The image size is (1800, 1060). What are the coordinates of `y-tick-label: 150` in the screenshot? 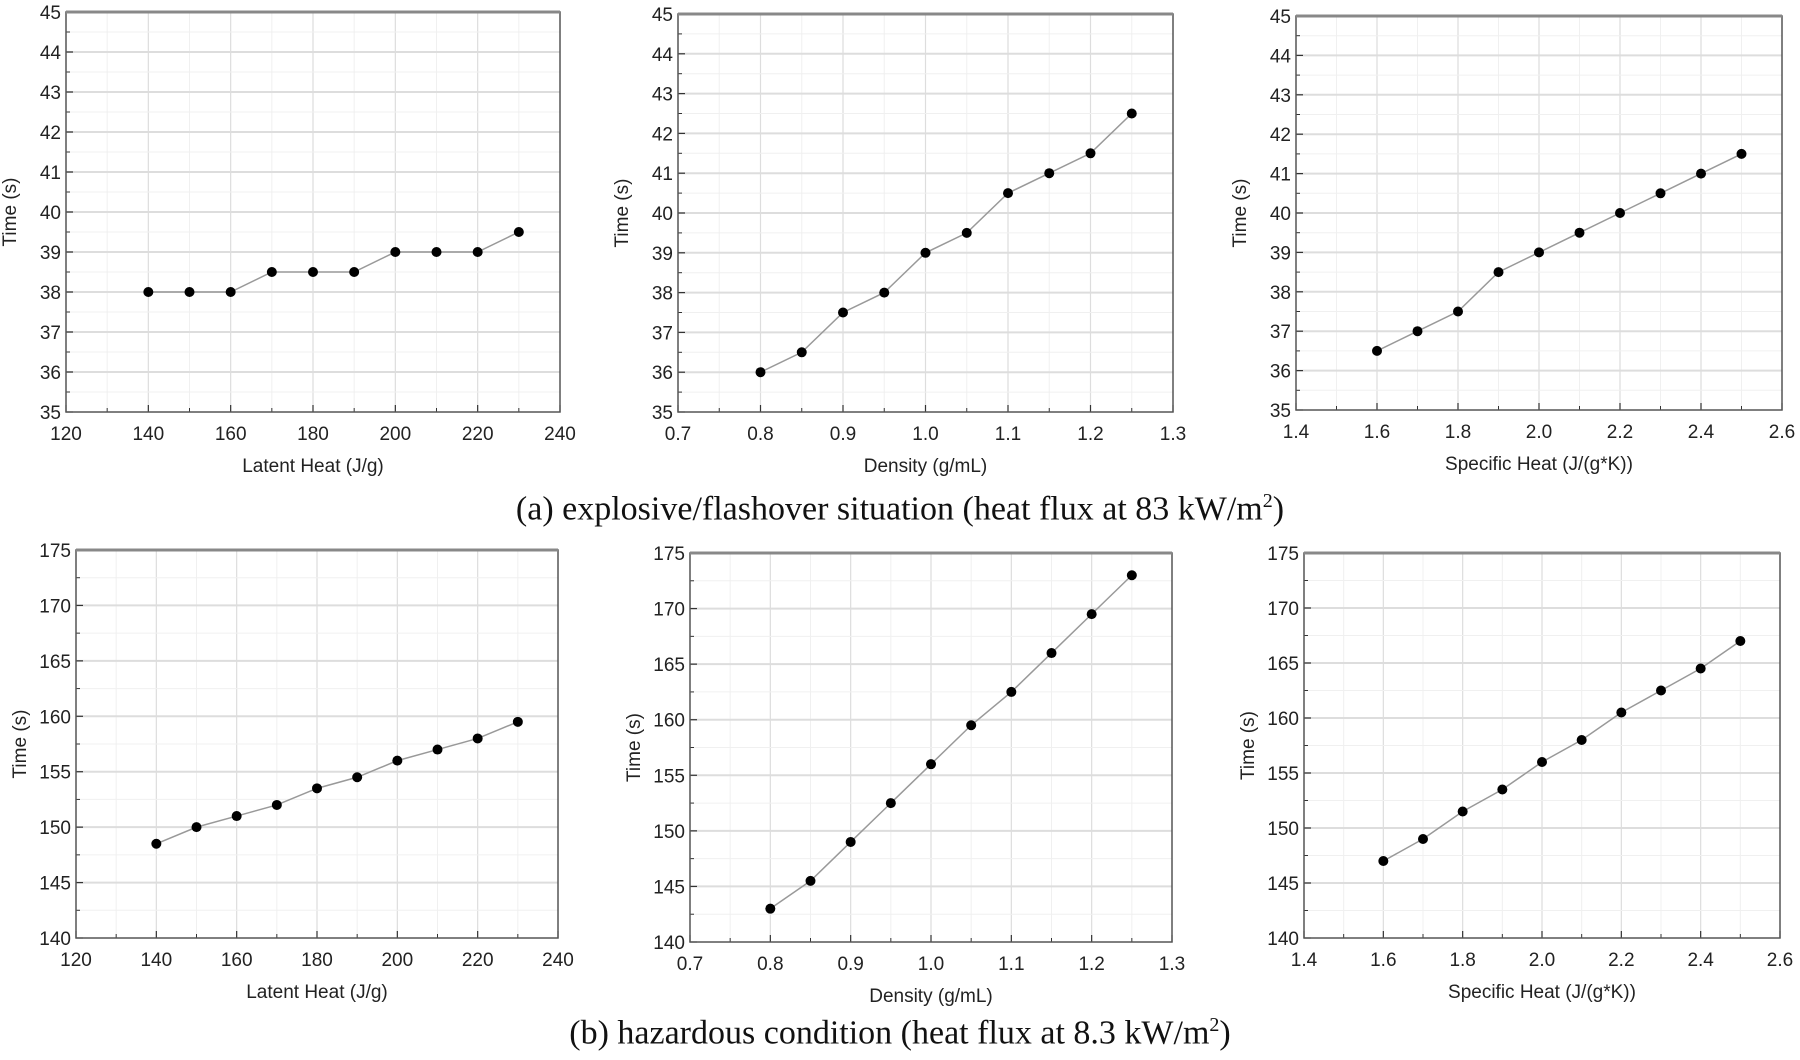 It's located at (1283, 829).